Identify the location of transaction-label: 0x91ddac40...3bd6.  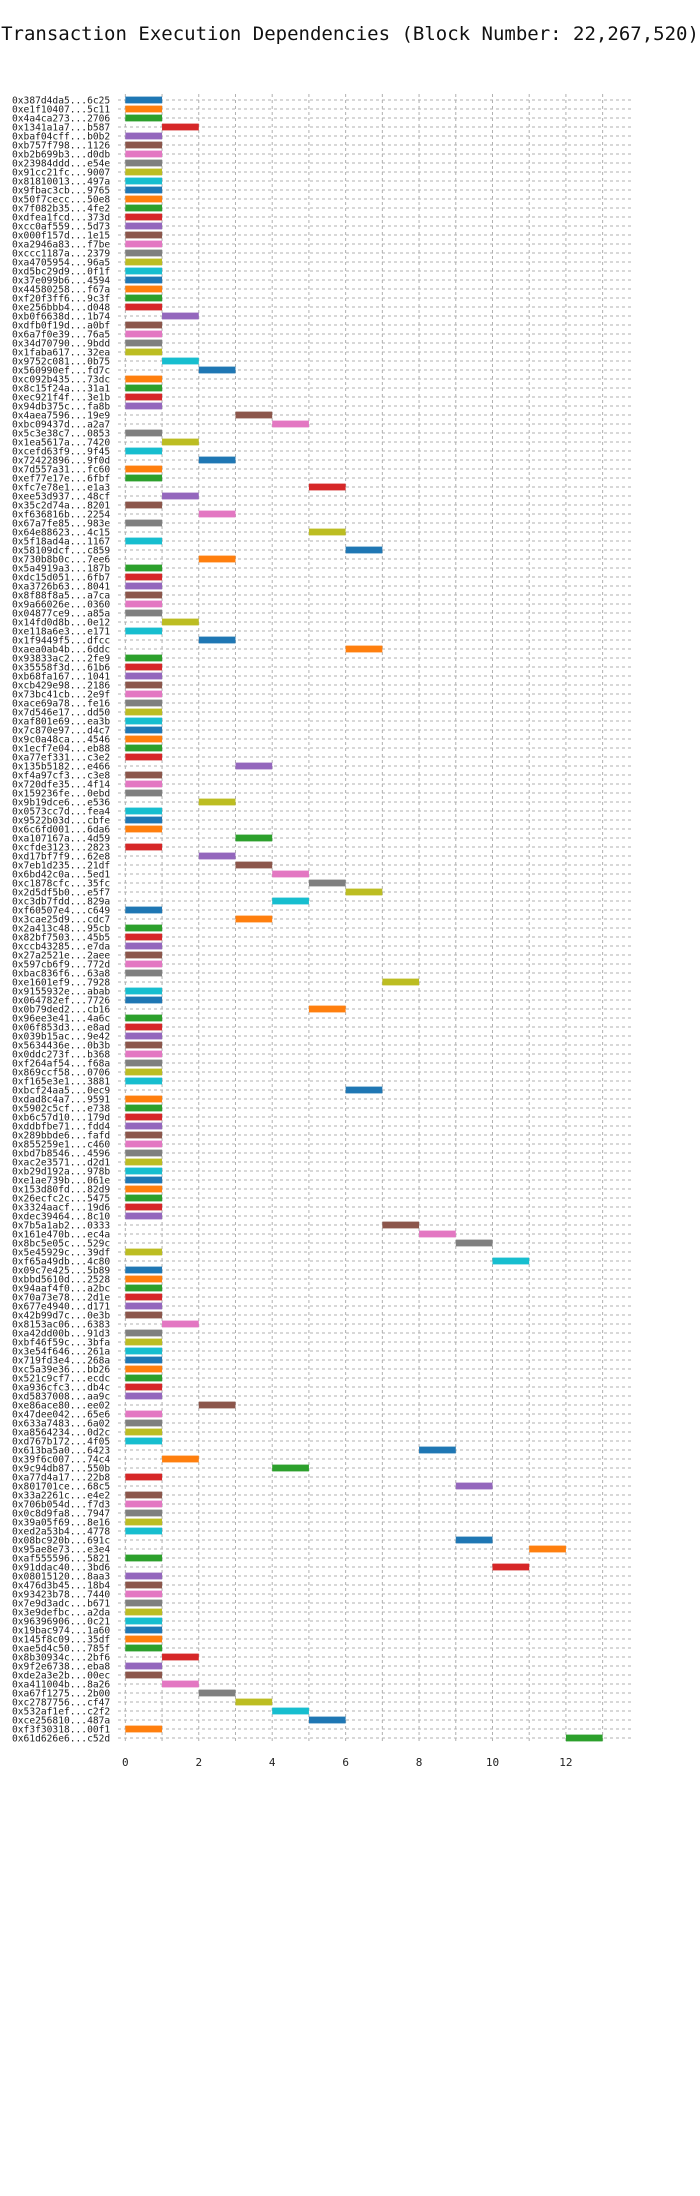
(61, 1567).